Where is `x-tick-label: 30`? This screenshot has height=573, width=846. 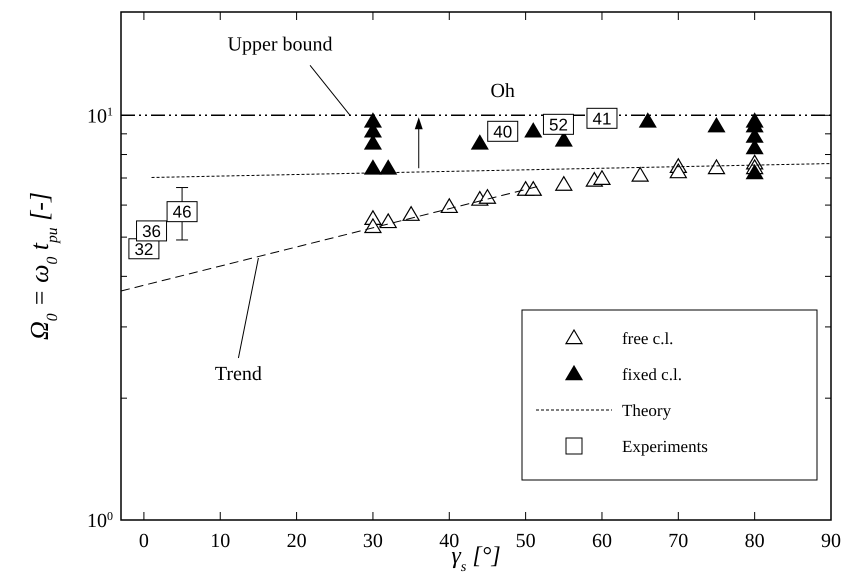 x-tick-label: 30 is located at coordinates (372, 541).